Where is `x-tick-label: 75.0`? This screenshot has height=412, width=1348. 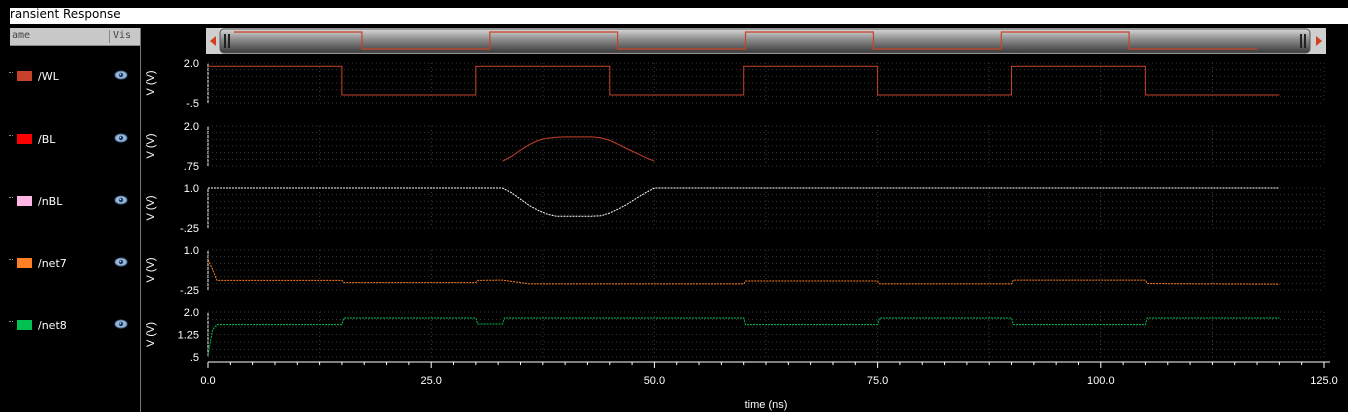 x-tick-label: 75.0 is located at coordinates (877, 381).